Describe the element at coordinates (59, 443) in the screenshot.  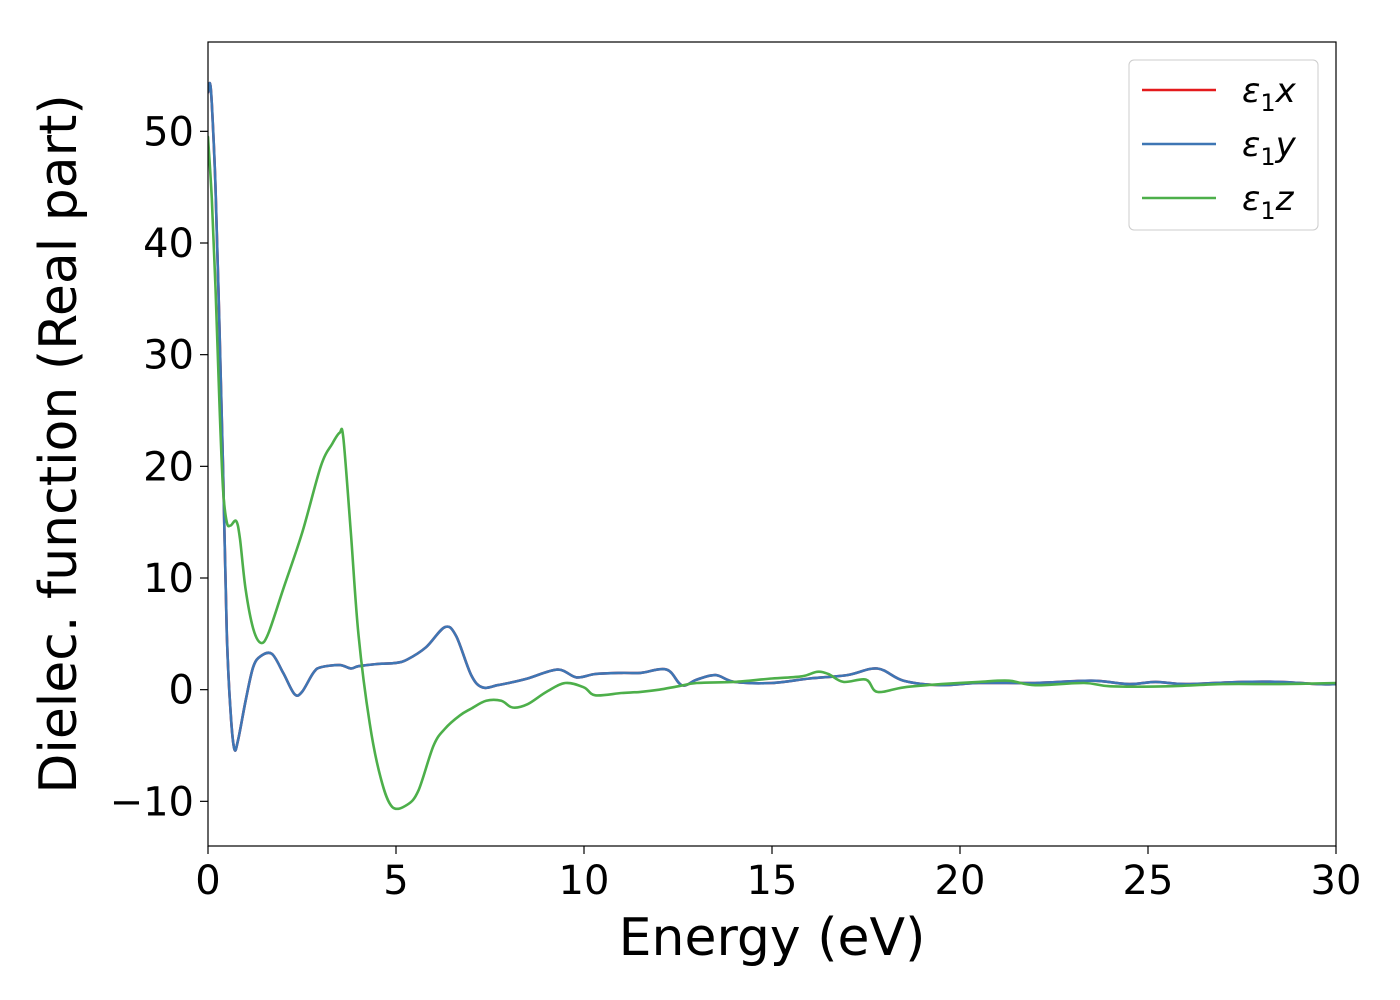
I see `y-axis-label: Dielec. function (Real part)` at that location.